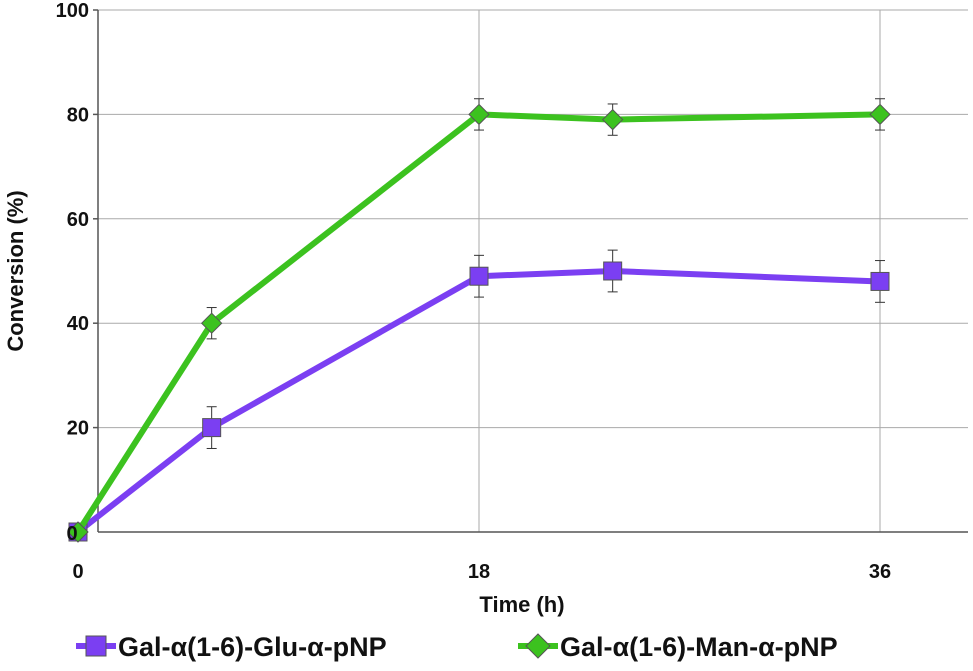 The width and height of the screenshot is (973, 671). What do you see at coordinates (521, 604) in the screenshot?
I see `x-axis-title: Time (h)` at bounding box center [521, 604].